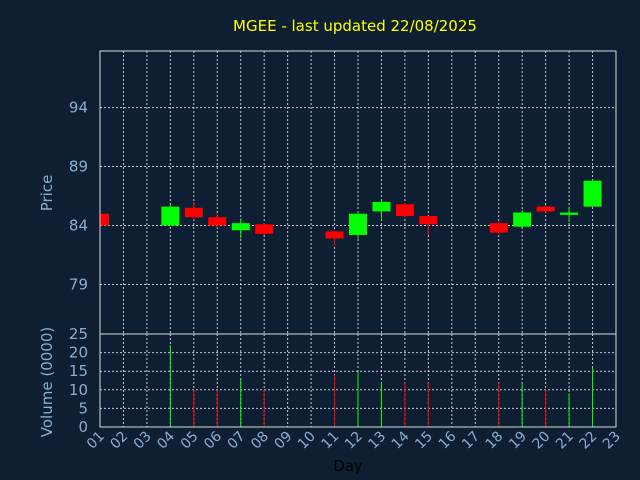 This screenshot has height=480, width=640. What do you see at coordinates (78, 226) in the screenshot?
I see `price-tick-label: 84` at bounding box center [78, 226].